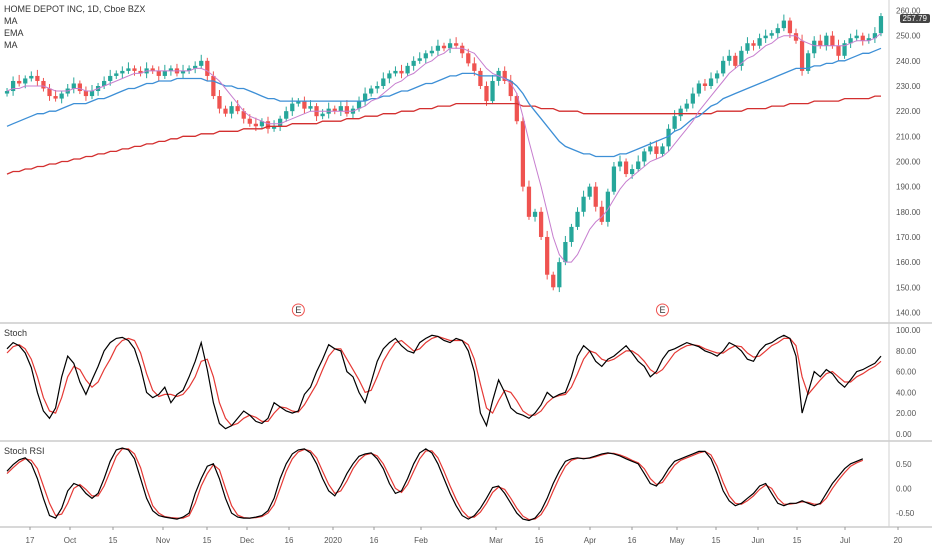  What do you see at coordinates (908, 187) in the screenshot?
I see `price-tick-label: 190.00` at bounding box center [908, 187].